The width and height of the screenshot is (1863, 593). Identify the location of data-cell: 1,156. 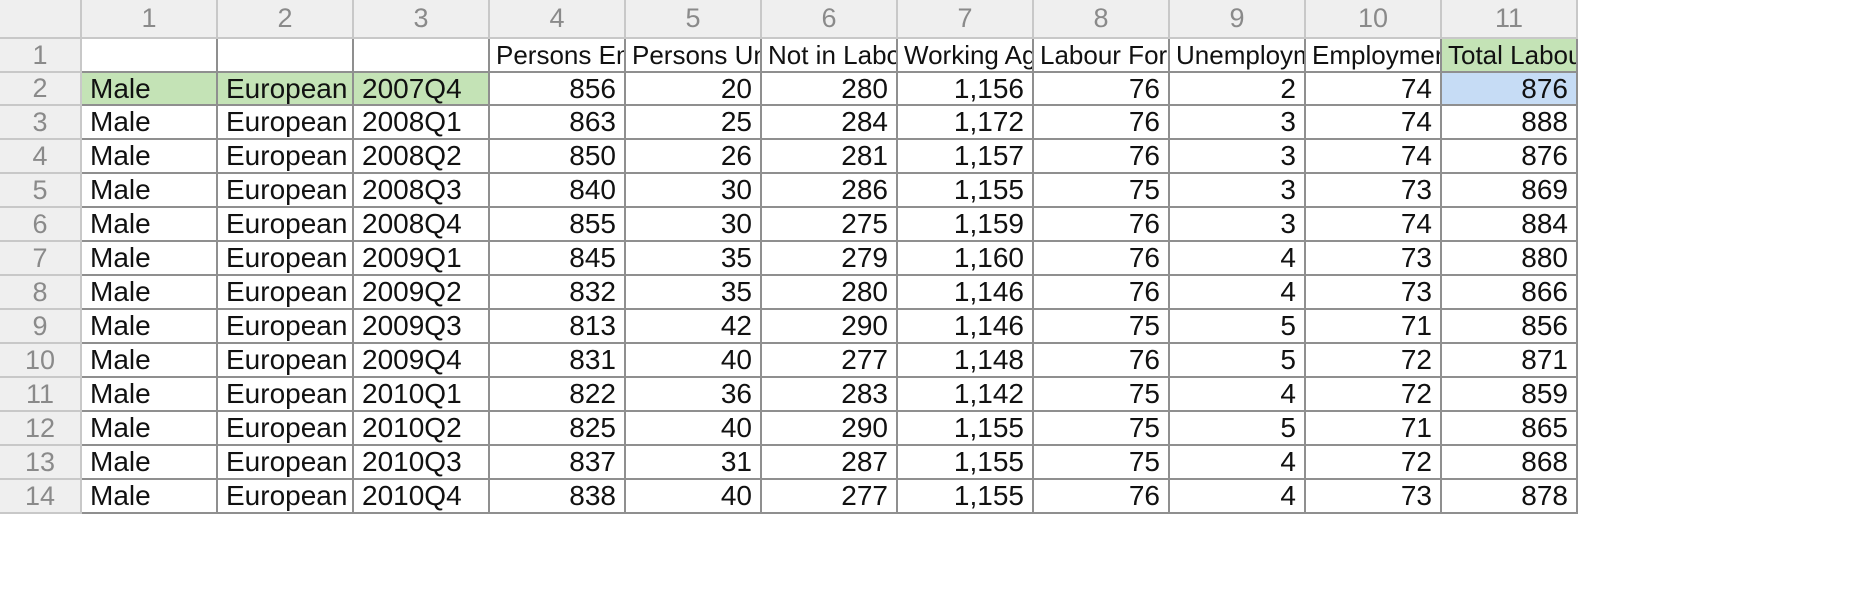
(966, 89).